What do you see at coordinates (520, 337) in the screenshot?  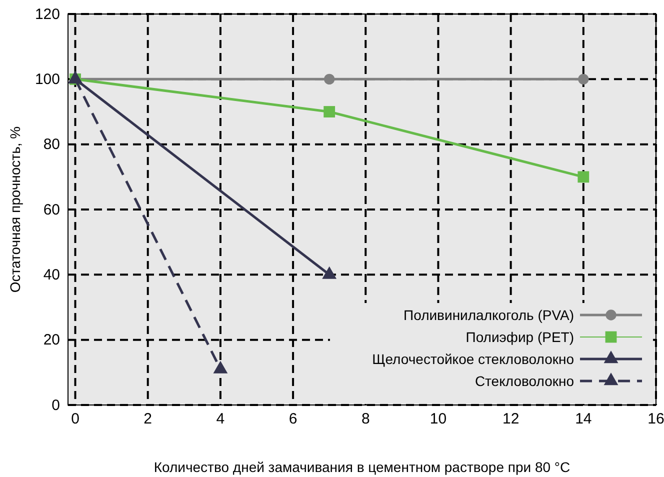 I see `legend-label: Полиэфир (PET)` at bounding box center [520, 337].